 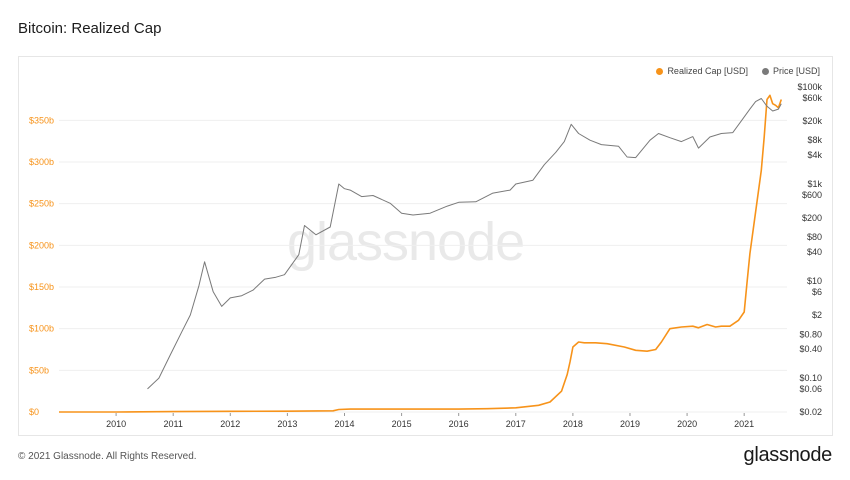 What do you see at coordinates (814, 237) in the screenshot?
I see `y-right-tick-label: $80` at bounding box center [814, 237].